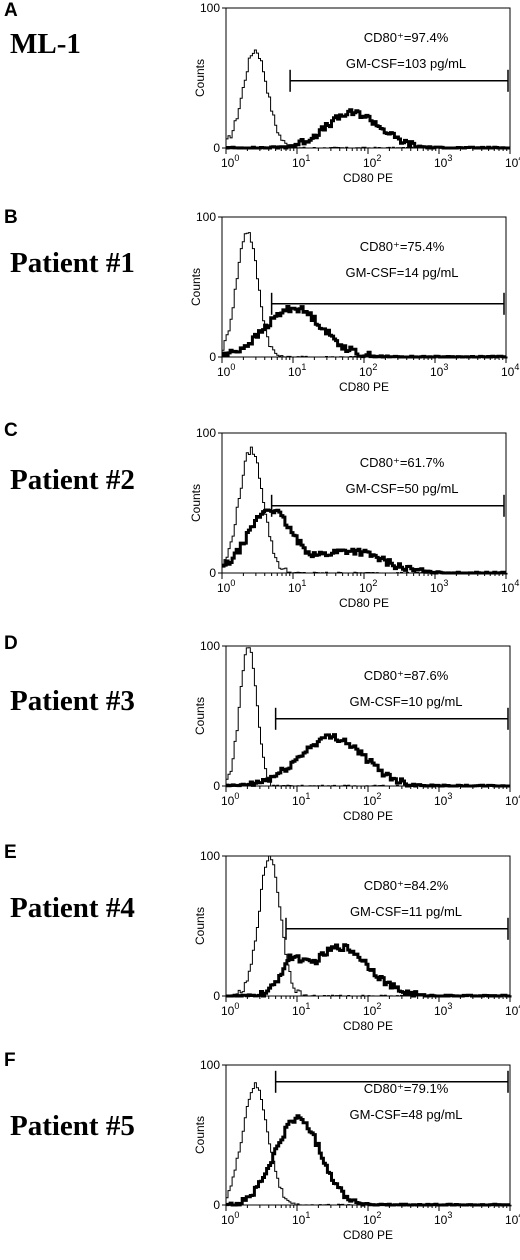 The image size is (520, 1260). Describe the element at coordinates (11, 643) in the screenshot. I see `panel-letter: D` at that location.